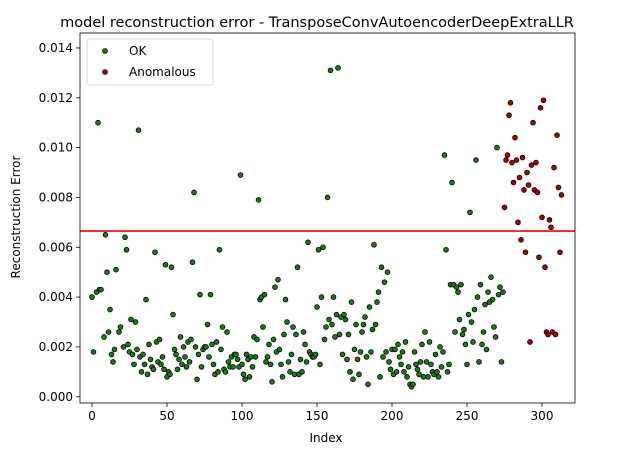 Image resolution: width=631 pixels, height=455 pixels. Describe the element at coordinates (166, 416) in the screenshot. I see `x-tick-label: 50` at that location.